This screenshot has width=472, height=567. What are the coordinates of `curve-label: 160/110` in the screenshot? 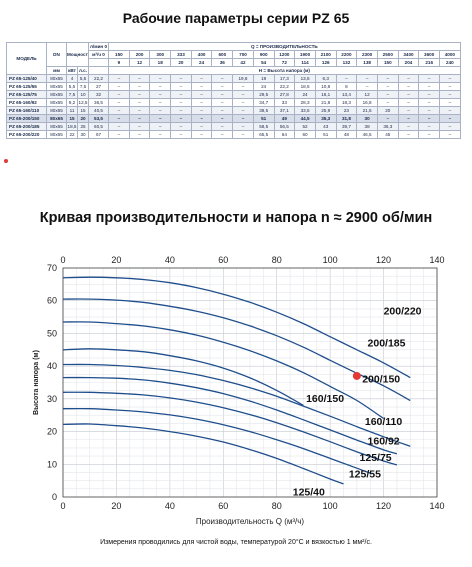 It's located at (384, 422).